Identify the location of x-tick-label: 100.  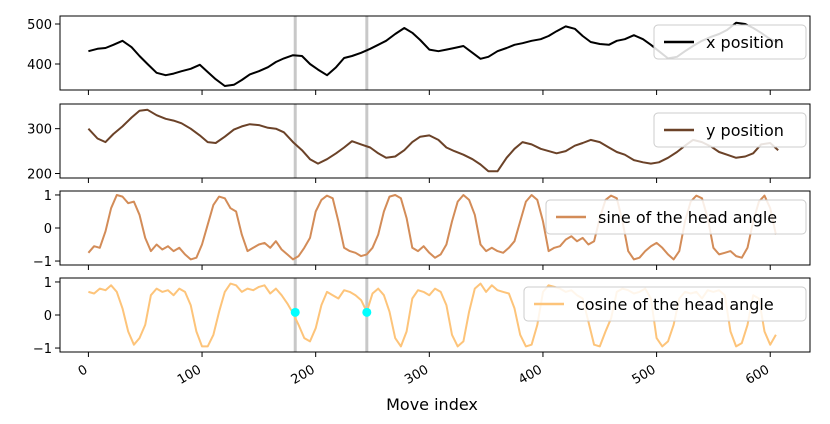
(189, 374).